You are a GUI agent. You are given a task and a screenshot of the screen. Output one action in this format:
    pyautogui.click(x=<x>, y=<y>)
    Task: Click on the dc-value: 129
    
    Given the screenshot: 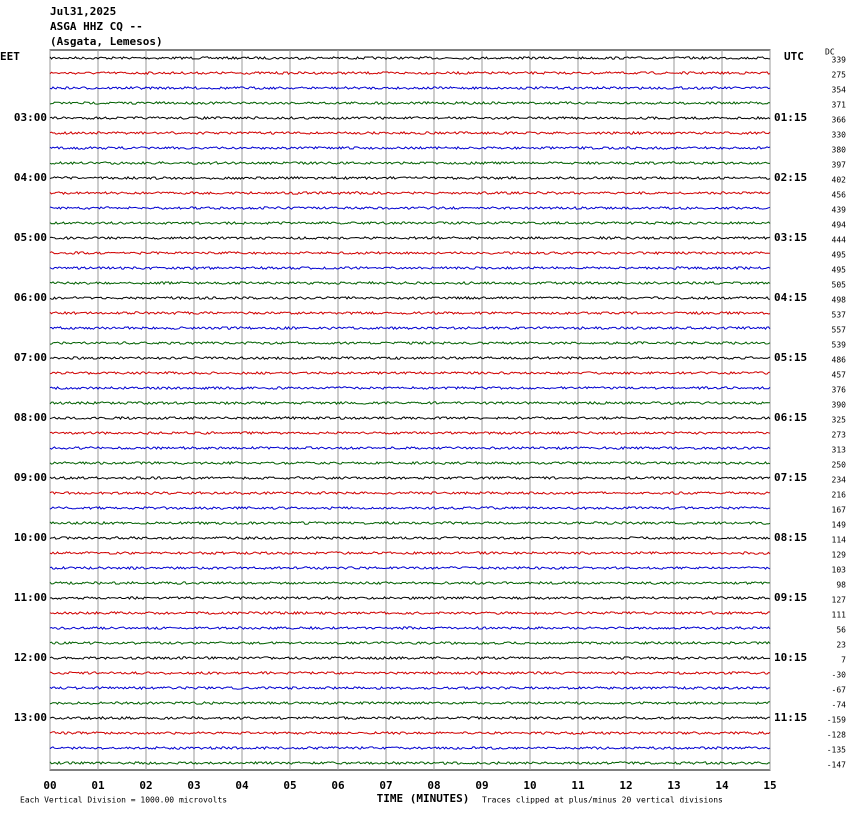 What is the action you would take?
    pyautogui.click(x=839, y=555)
    